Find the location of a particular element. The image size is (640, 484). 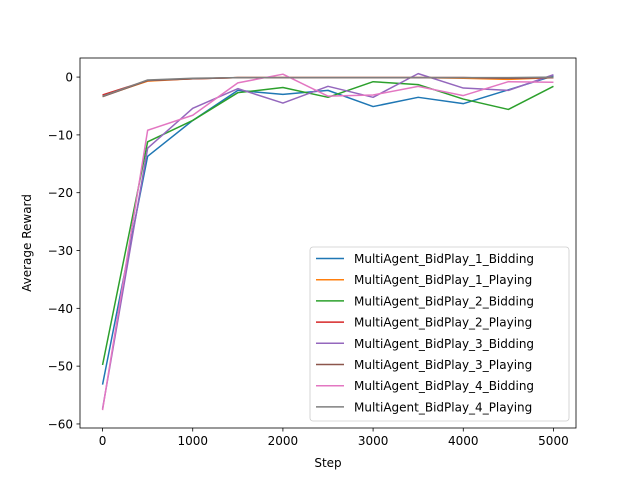

y-tick-label: −40 is located at coordinates (60, 309).